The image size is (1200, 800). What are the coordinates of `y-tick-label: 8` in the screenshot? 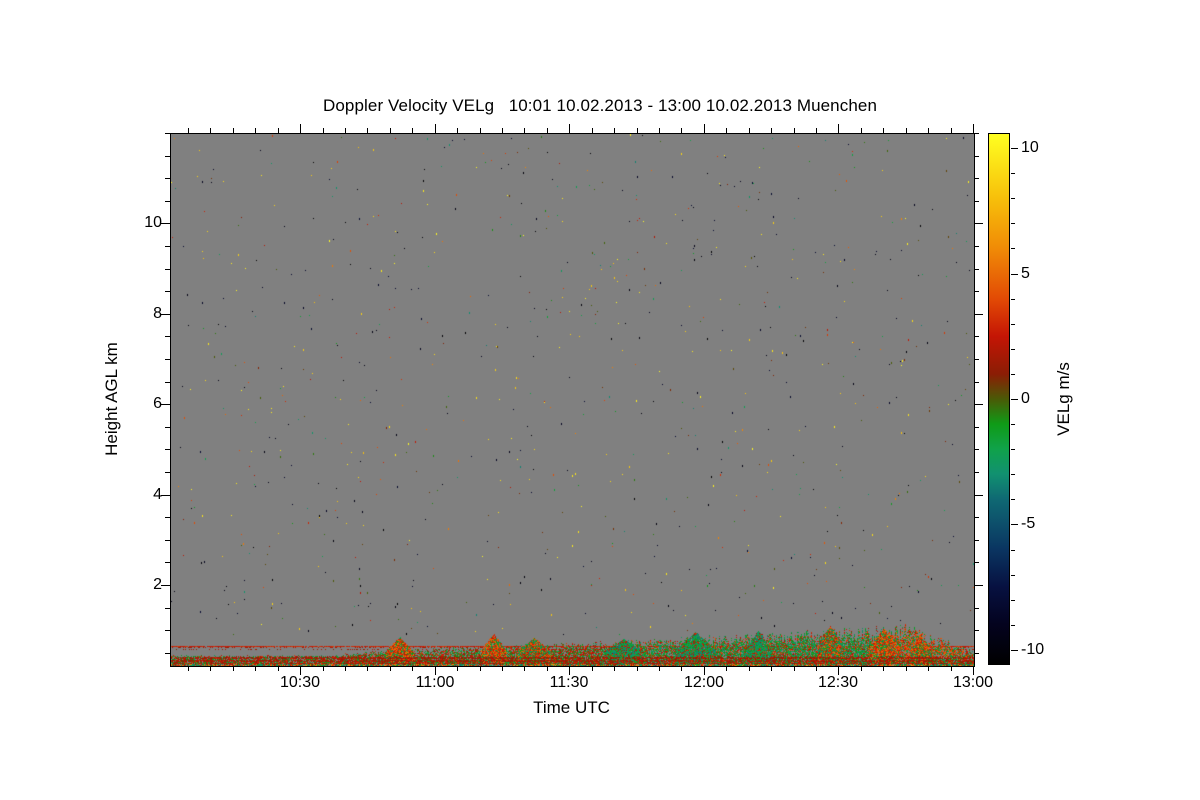 It's located at (157, 313).